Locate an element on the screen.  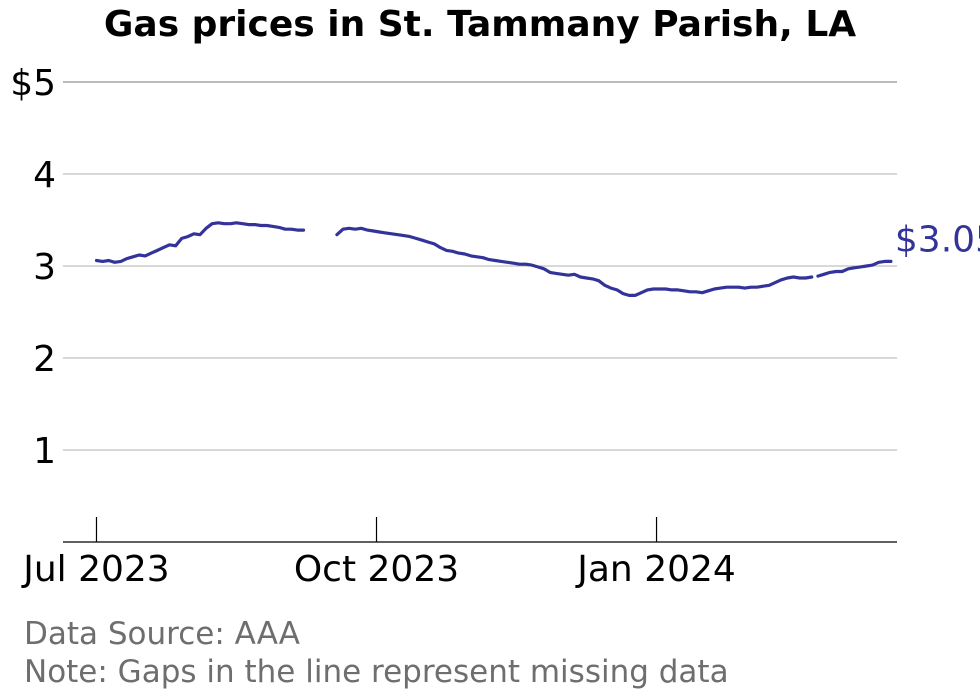
price-line is located at coordinates (493, 259).